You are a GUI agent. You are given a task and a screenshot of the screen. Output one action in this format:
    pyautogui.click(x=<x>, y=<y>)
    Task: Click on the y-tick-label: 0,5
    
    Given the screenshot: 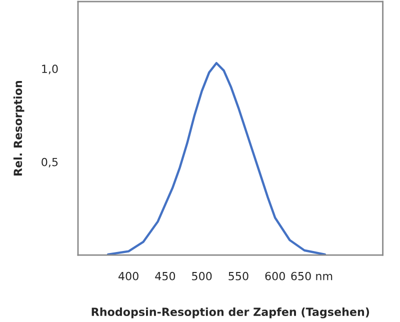 What is the action you would take?
    pyautogui.click(x=50, y=163)
    